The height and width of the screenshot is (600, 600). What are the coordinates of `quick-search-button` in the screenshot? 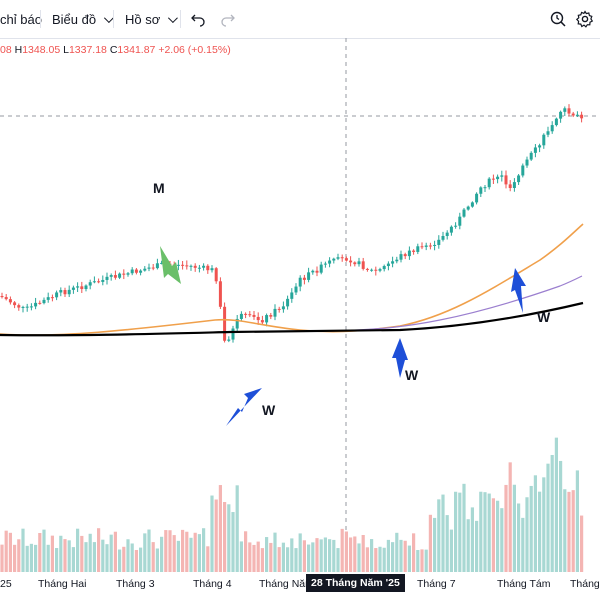 It's located at (559, 19).